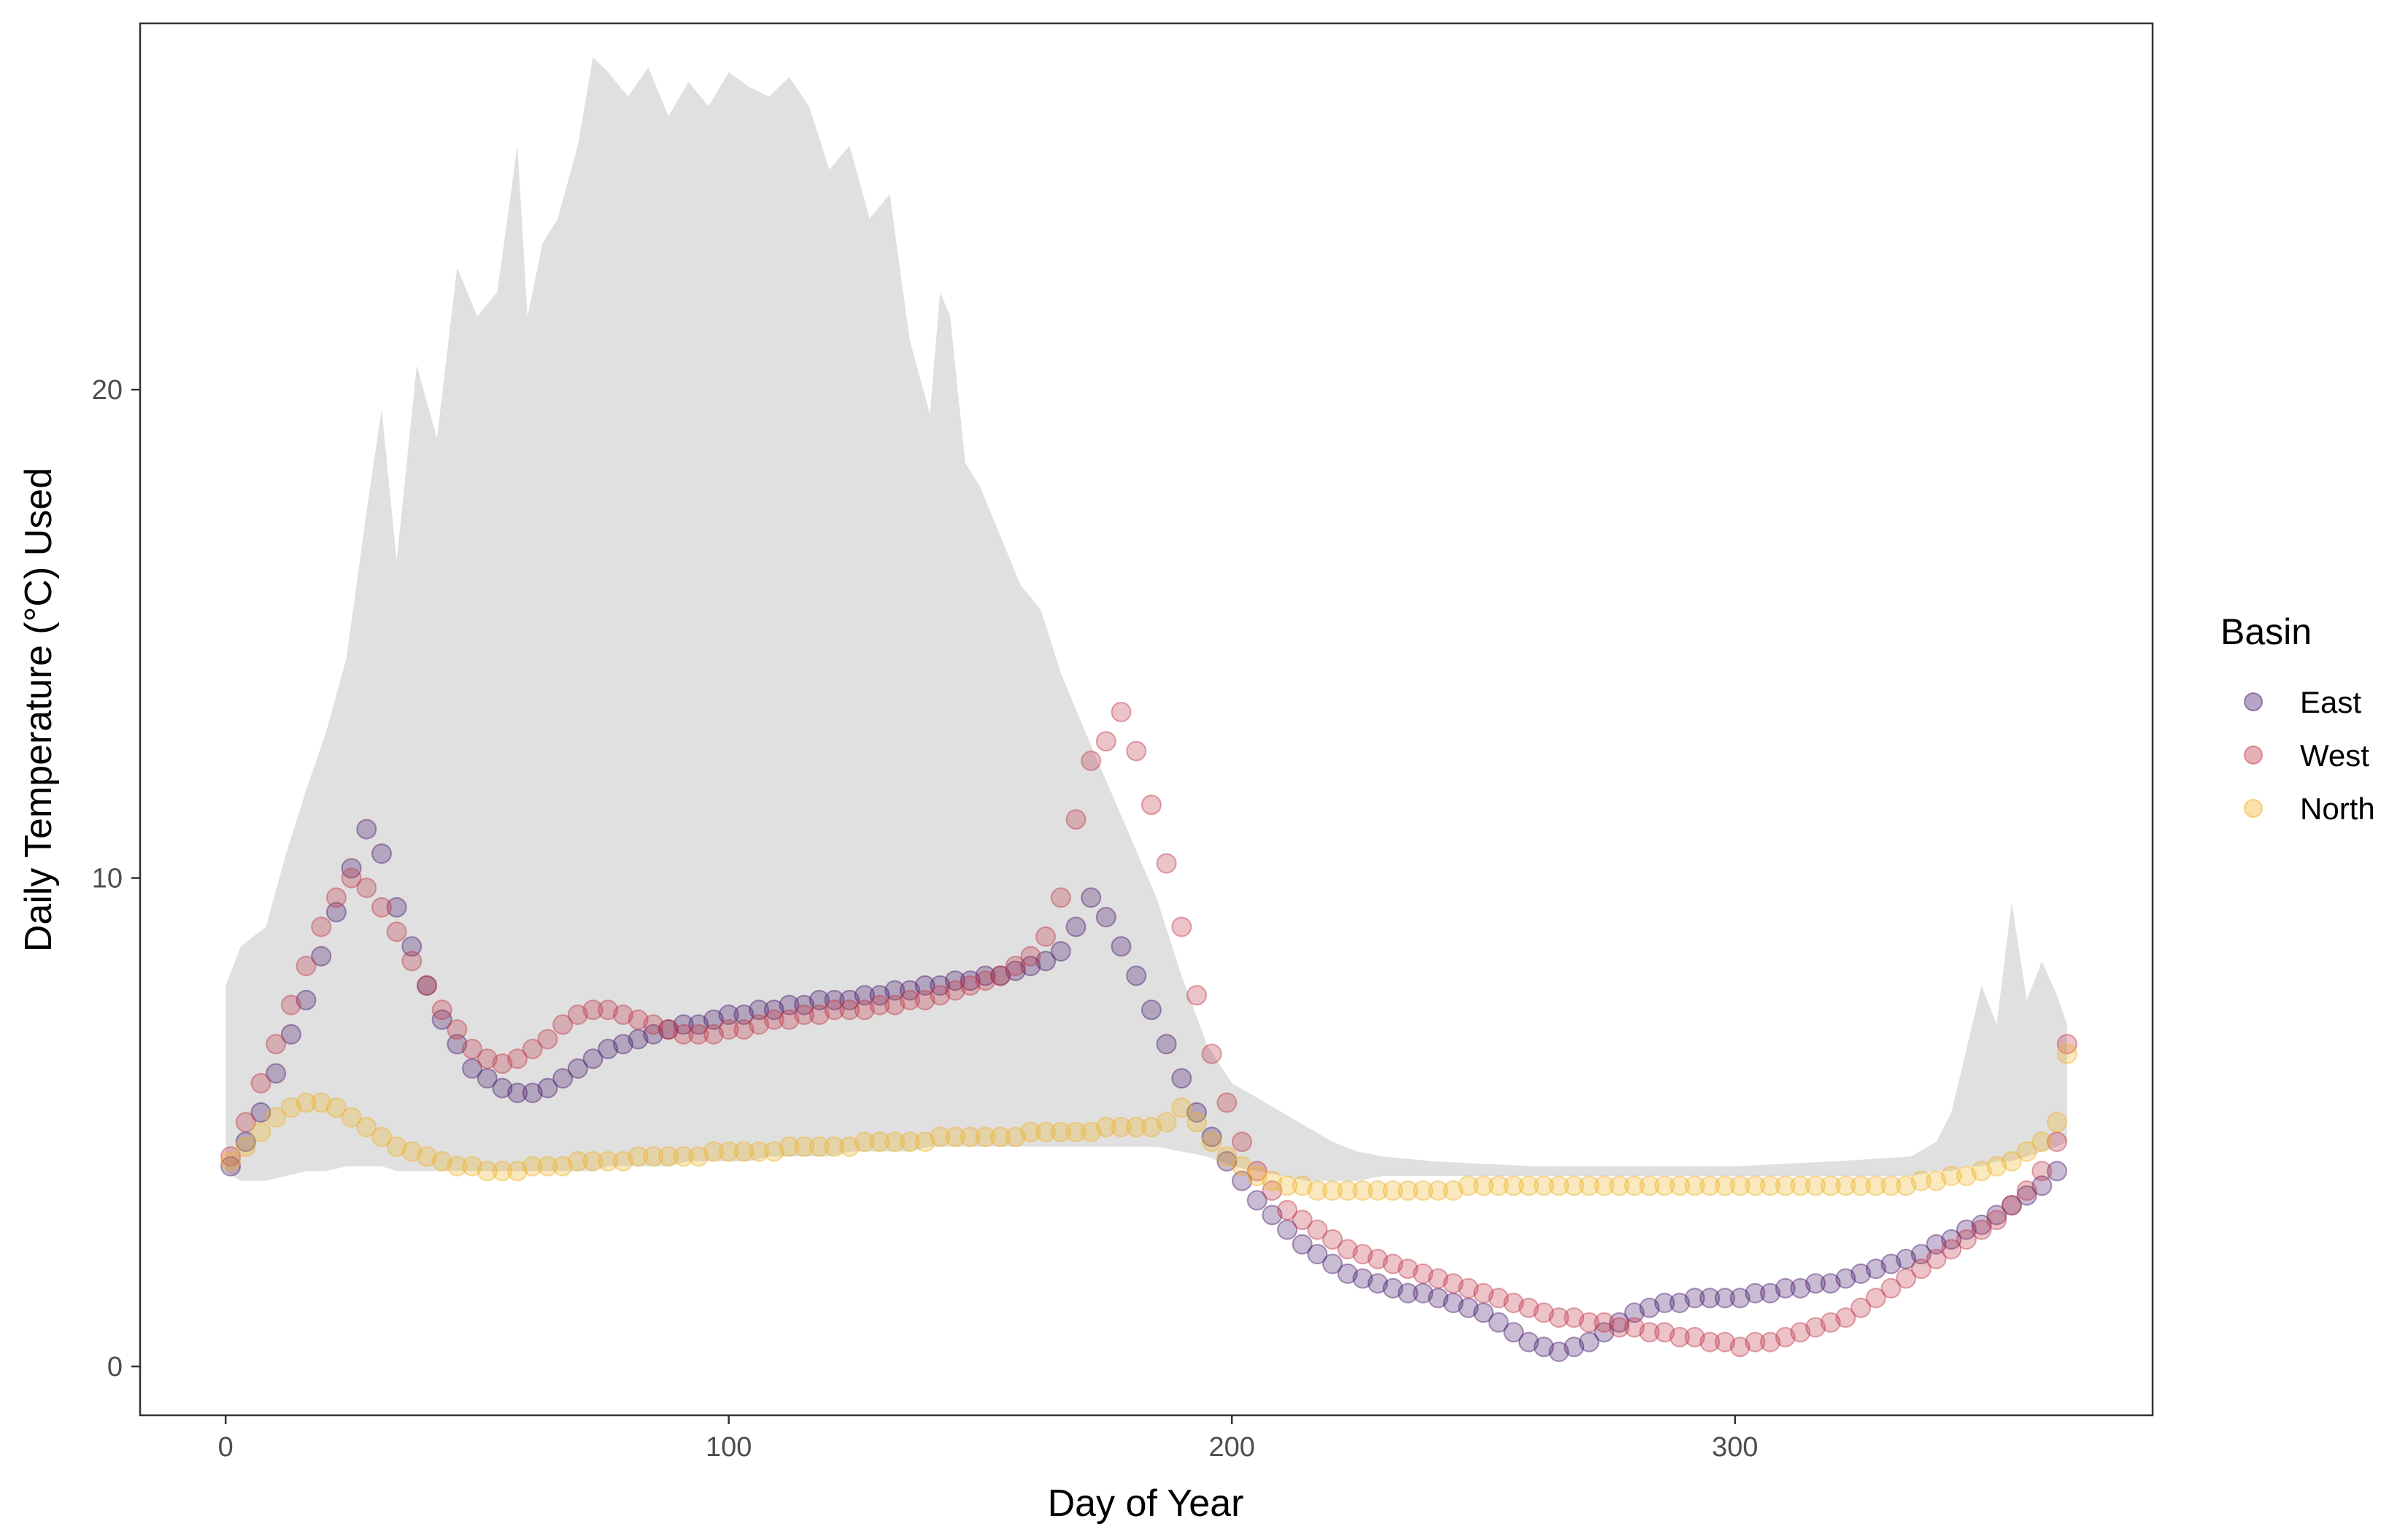  Describe the element at coordinates (107, 879) in the screenshot. I see `y-tick-label: 10` at that location.